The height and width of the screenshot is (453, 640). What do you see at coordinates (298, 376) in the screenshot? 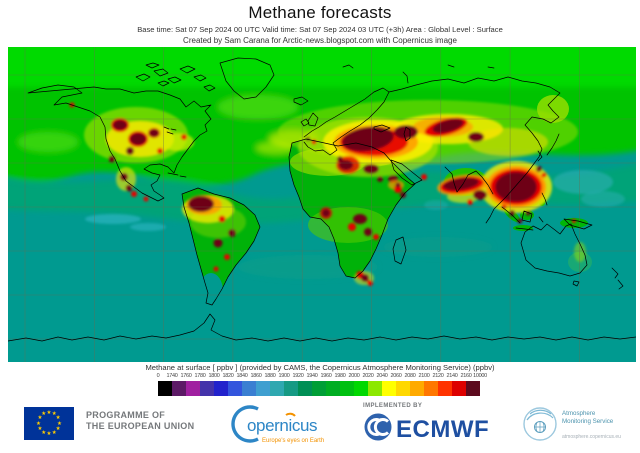
I see `colorbar-tick: 1920` at bounding box center [298, 376].